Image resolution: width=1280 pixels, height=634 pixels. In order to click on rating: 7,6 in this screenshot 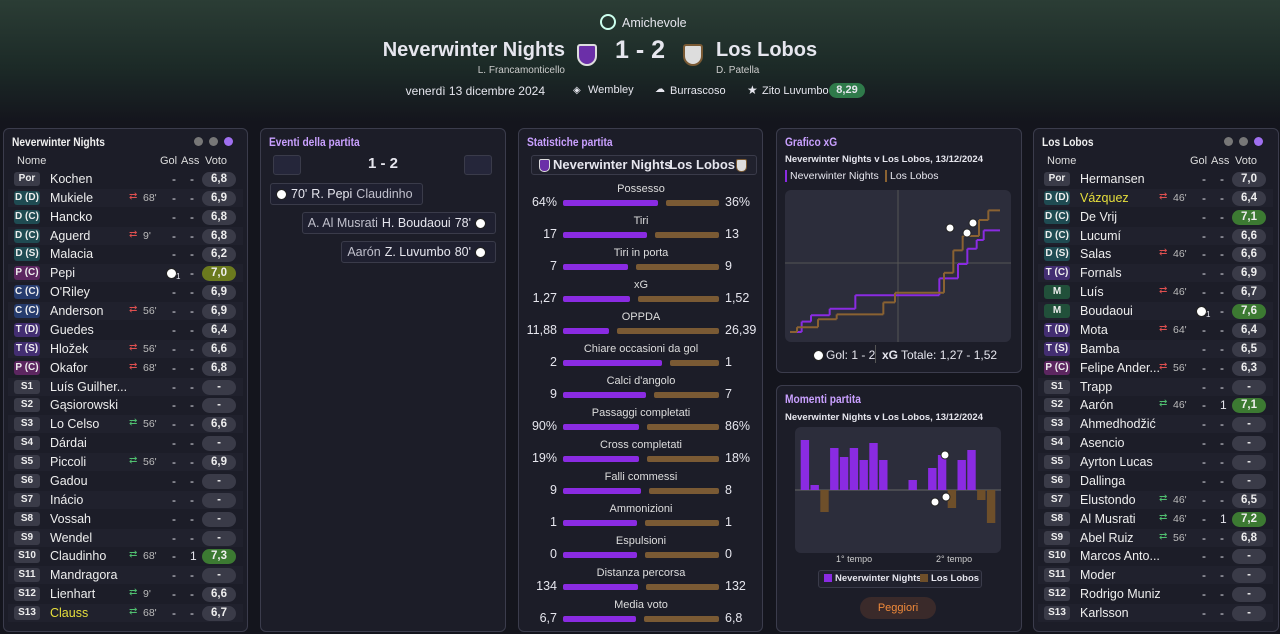, I will do `click(1249, 312)`.